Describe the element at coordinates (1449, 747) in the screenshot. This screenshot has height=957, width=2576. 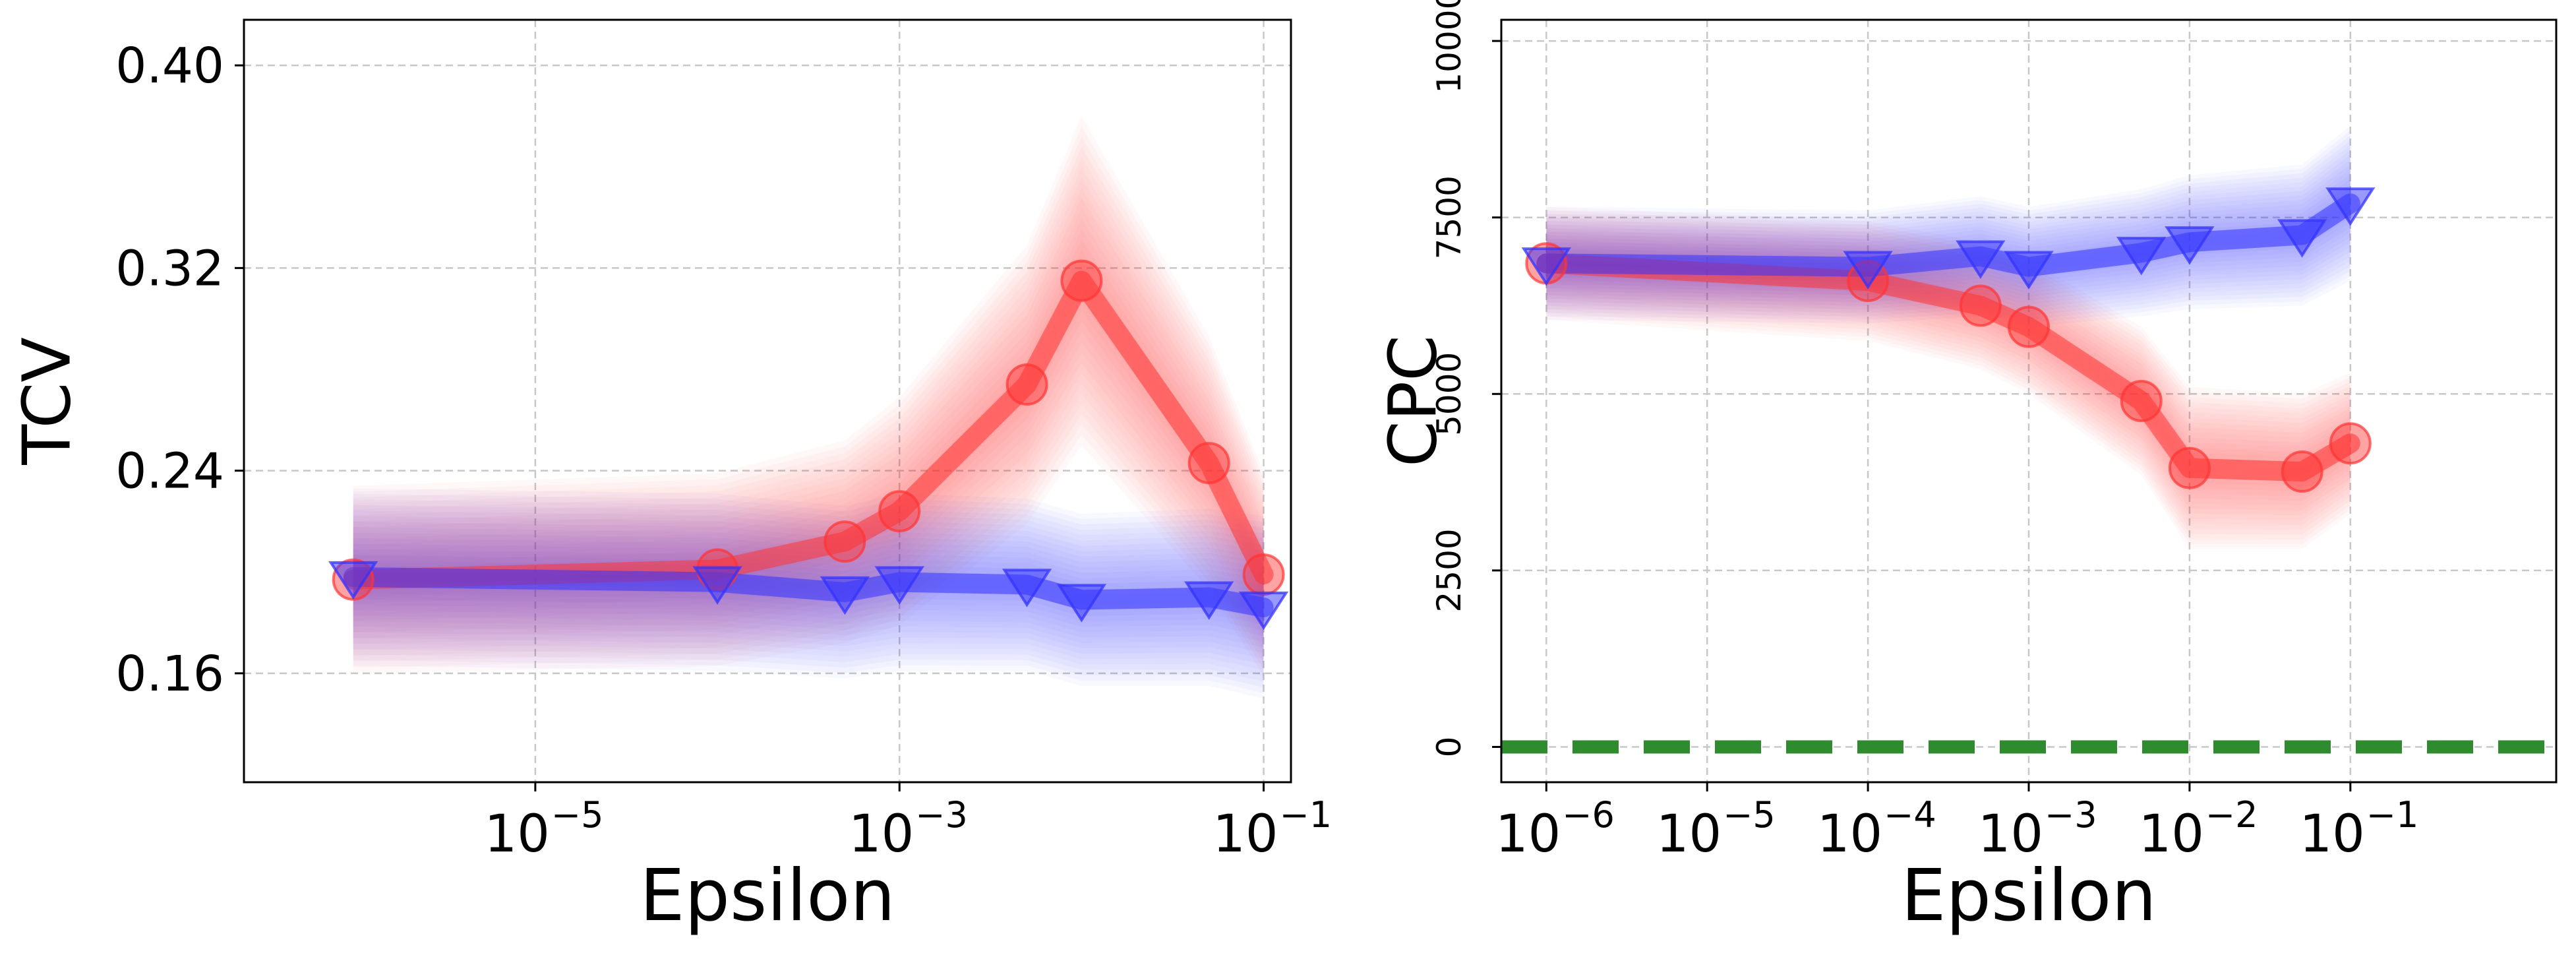
I see `y-tick-label: 0` at that location.